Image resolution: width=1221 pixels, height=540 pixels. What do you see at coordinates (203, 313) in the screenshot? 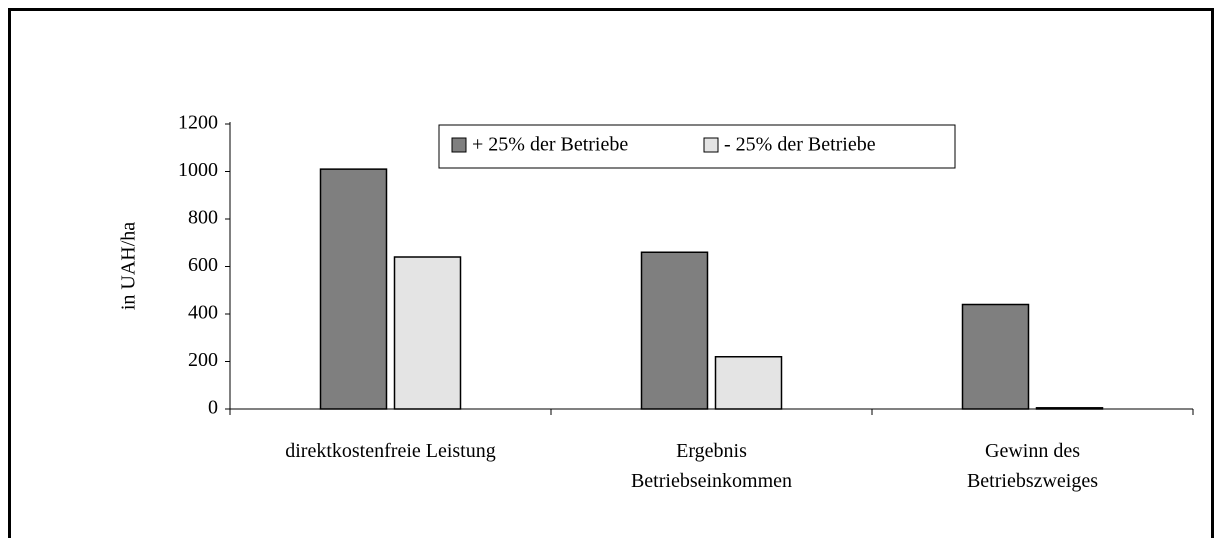
I see `y-tick-label: 400` at bounding box center [203, 313].